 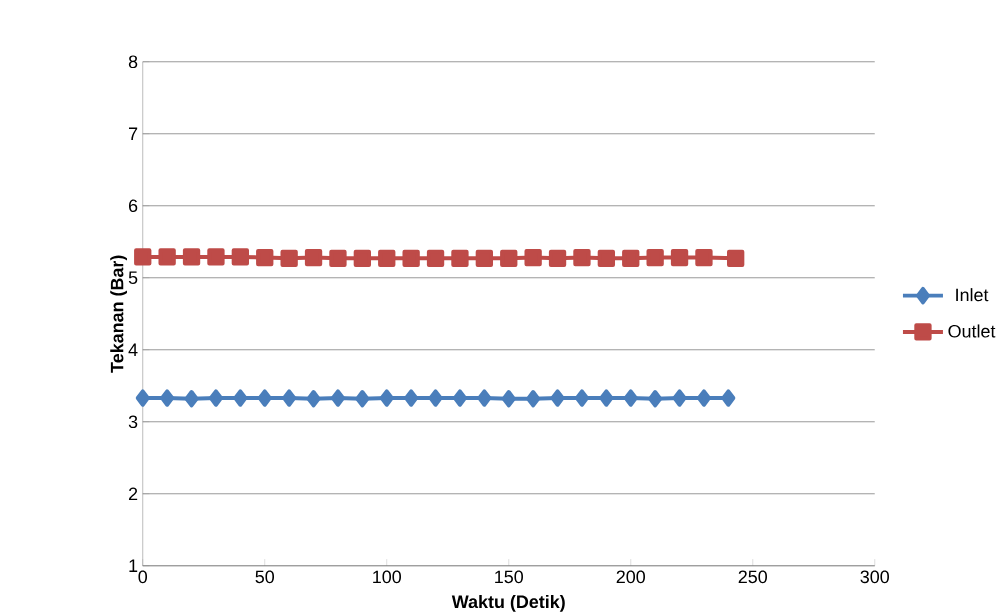 I want to click on x-tick-label: 250, so click(x=752, y=577).